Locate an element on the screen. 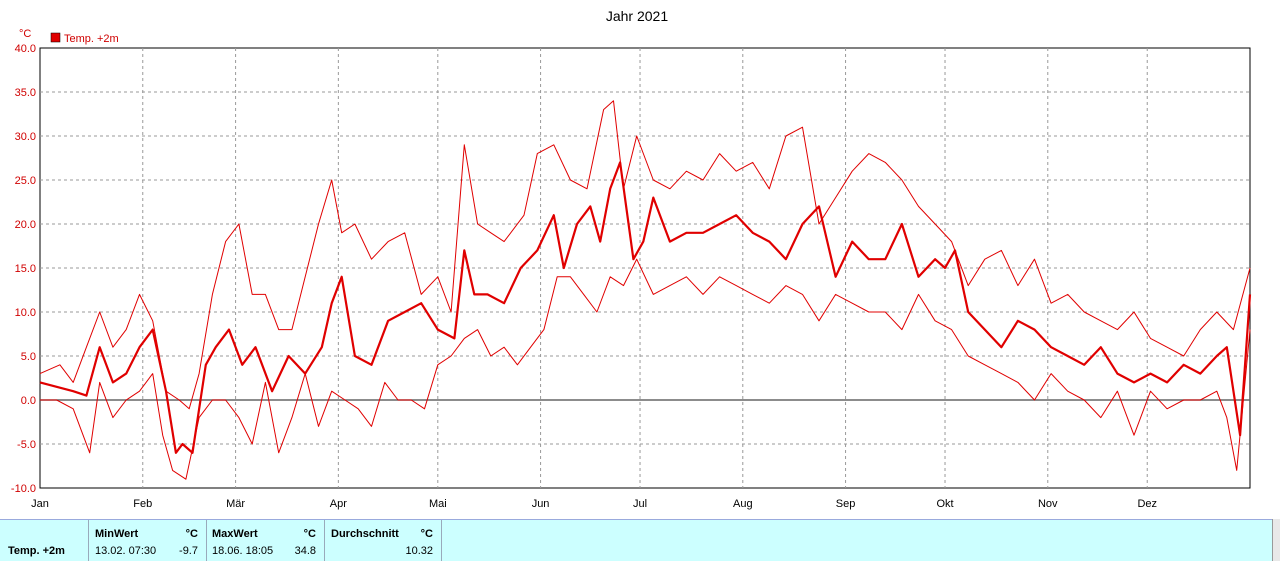 Image resolution: width=1280 pixels, height=561 pixels. x-tick-label: Jun is located at coordinates (541, 504).